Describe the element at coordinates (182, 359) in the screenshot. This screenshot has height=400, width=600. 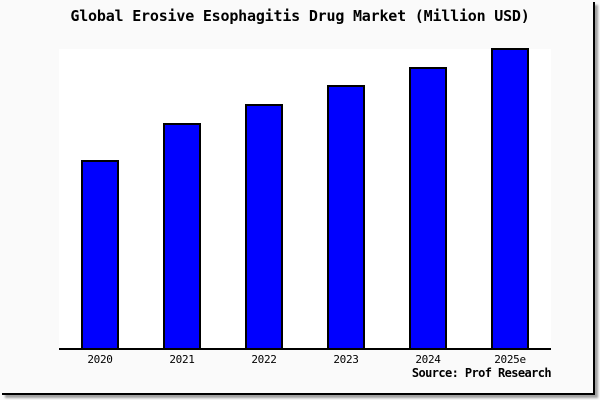
I see `x-tick-label: 2021` at that location.